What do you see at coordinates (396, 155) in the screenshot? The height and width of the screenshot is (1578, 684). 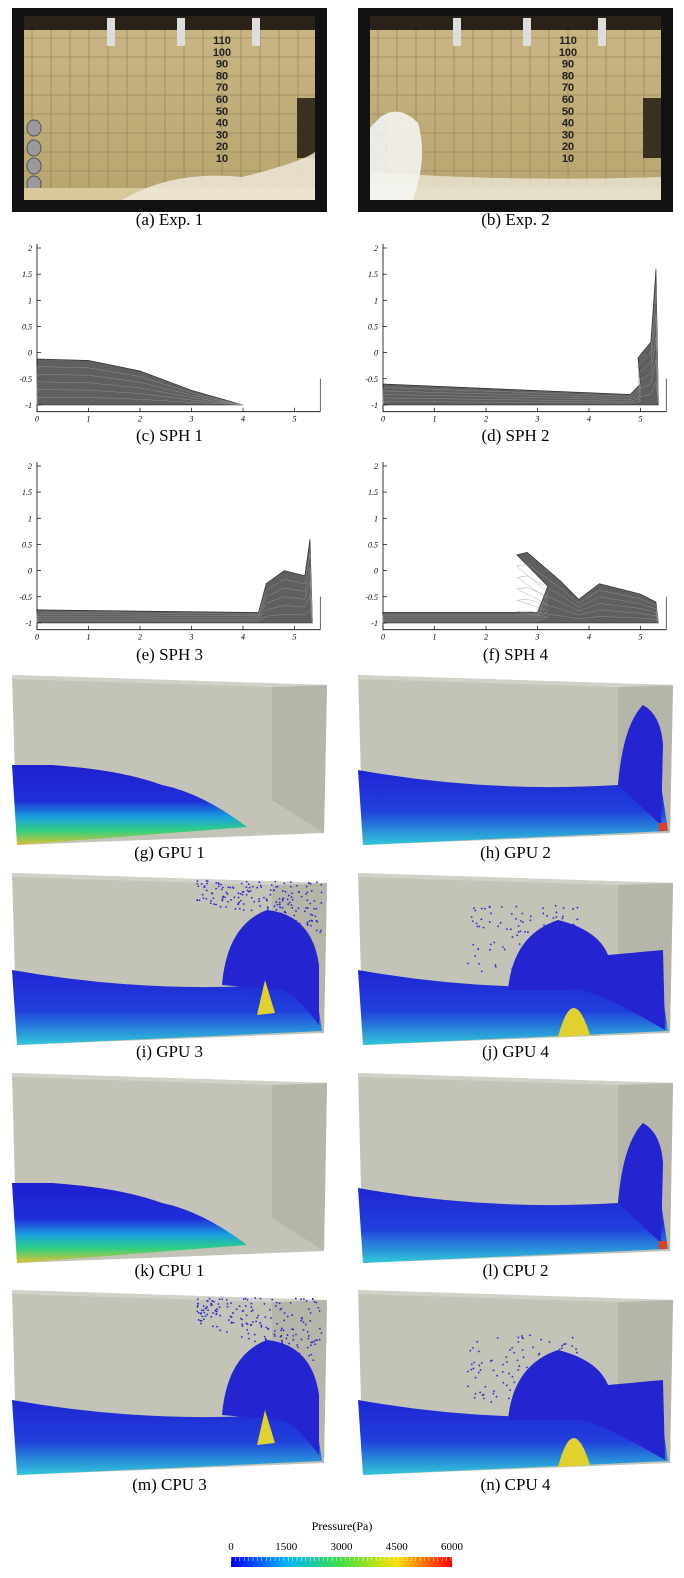 I see `splash` at bounding box center [396, 155].